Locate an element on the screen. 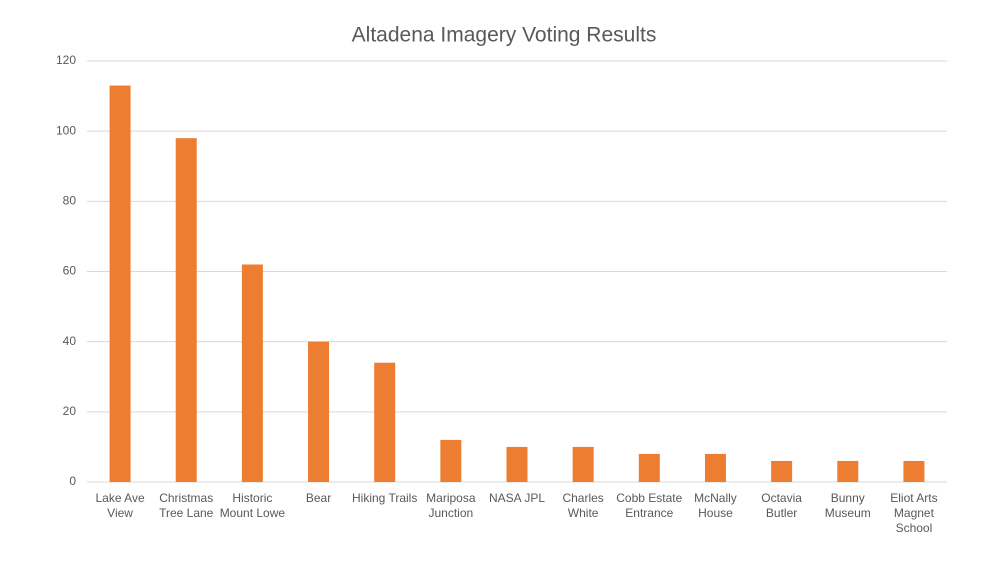  y-tick-label: 20 is located at coordinates (70, 411).